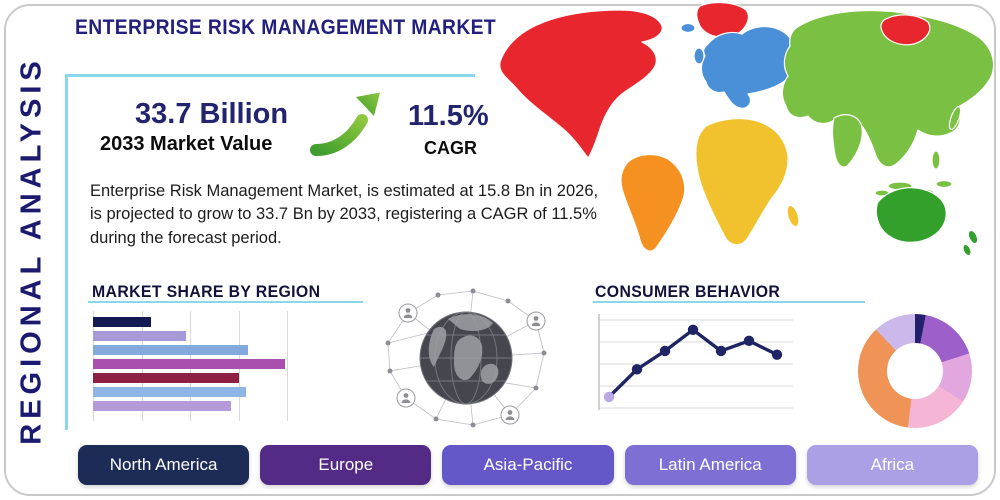 The width and height of the screenshot is (1000, 500). I want to click on region-button-asia-pacific: Asia-Pacific, so click(528, 465).